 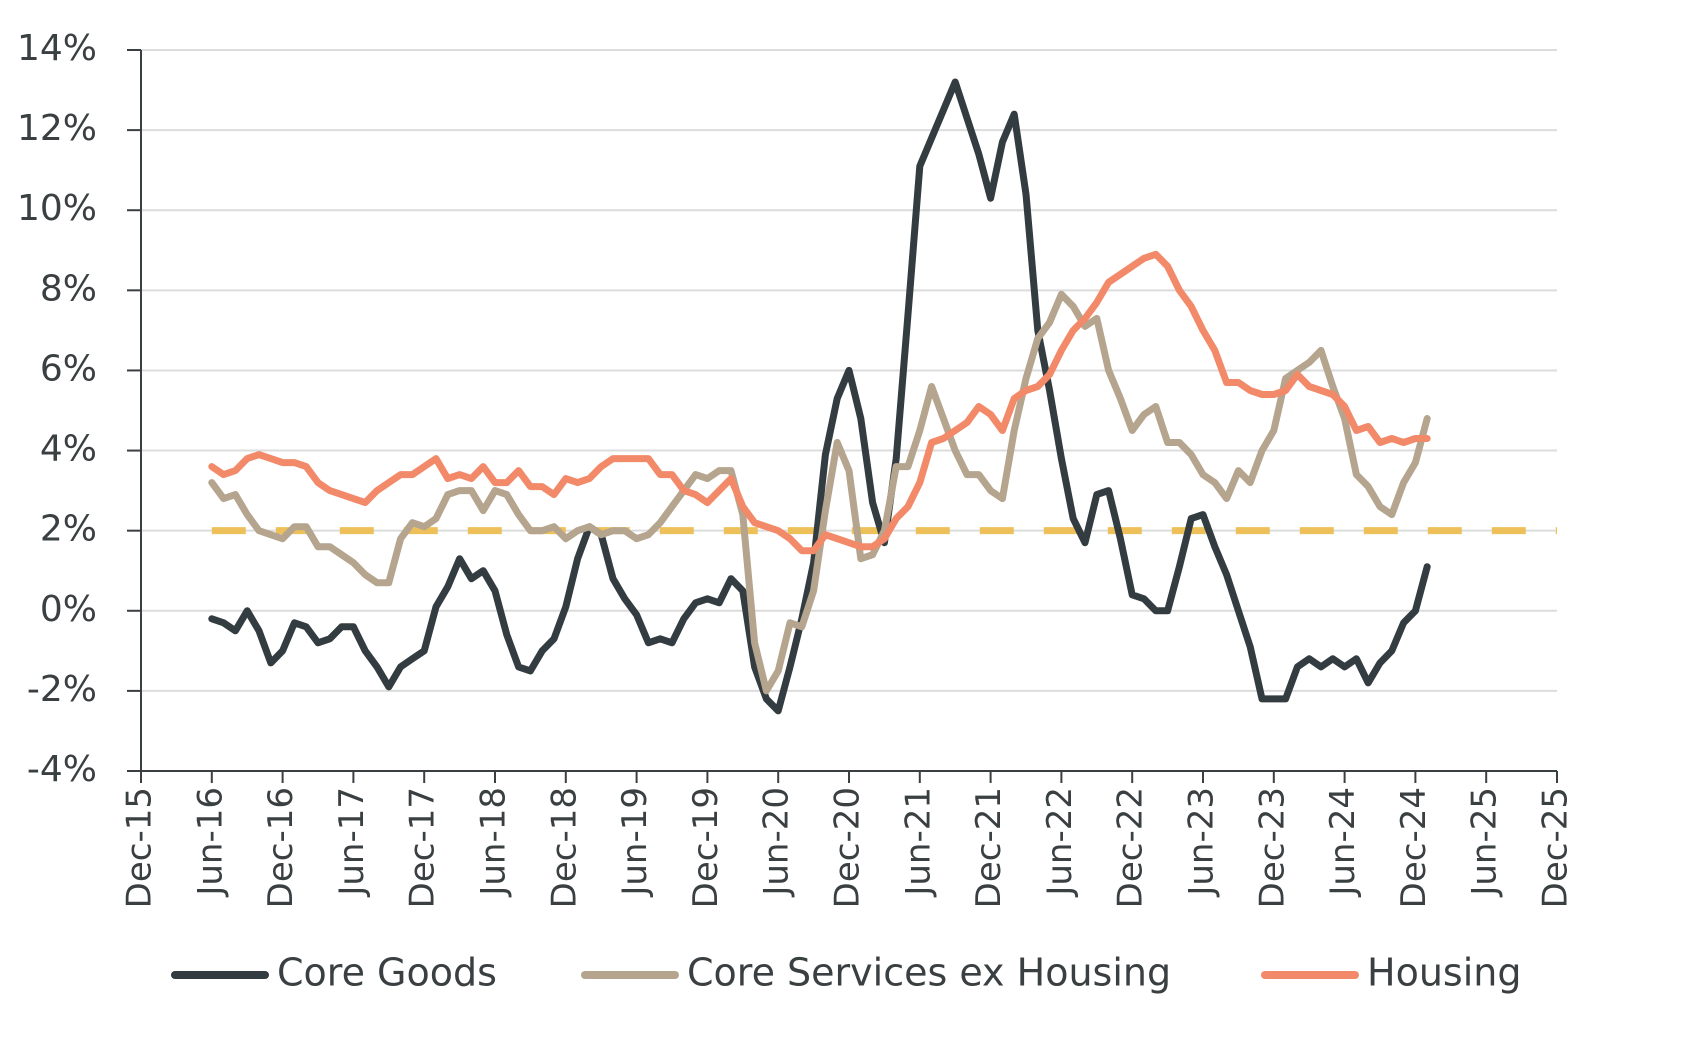 I want to click on x-tick-label: Dec-20, so click(x=848, y=847).